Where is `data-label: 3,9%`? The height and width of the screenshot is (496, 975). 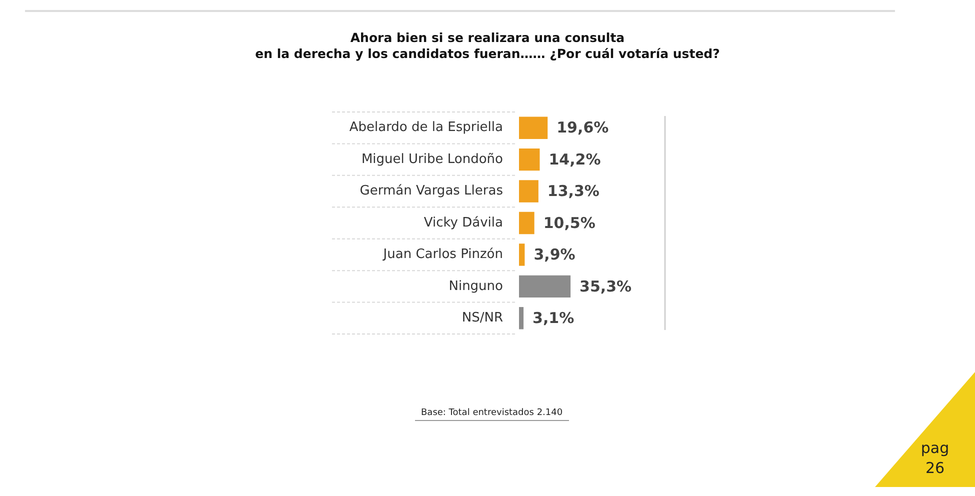 data-label: 3,9% is located at coordinates (555, 255).